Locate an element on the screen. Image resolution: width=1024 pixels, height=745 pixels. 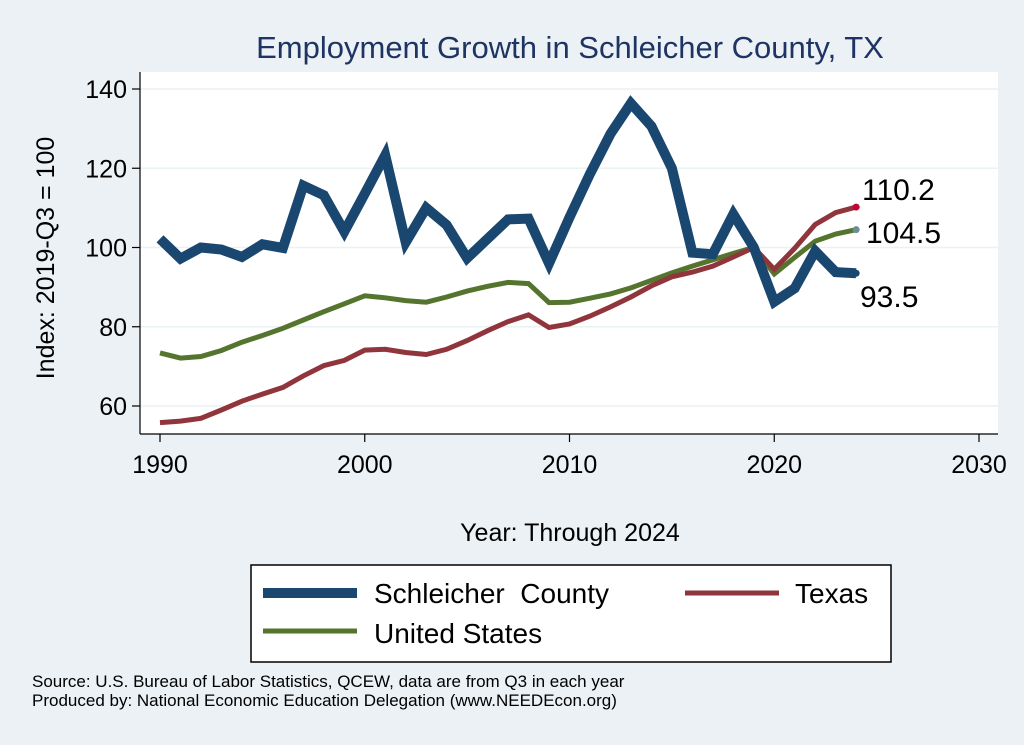
y-tick-label: 140 is located at coordinates (106, 90).